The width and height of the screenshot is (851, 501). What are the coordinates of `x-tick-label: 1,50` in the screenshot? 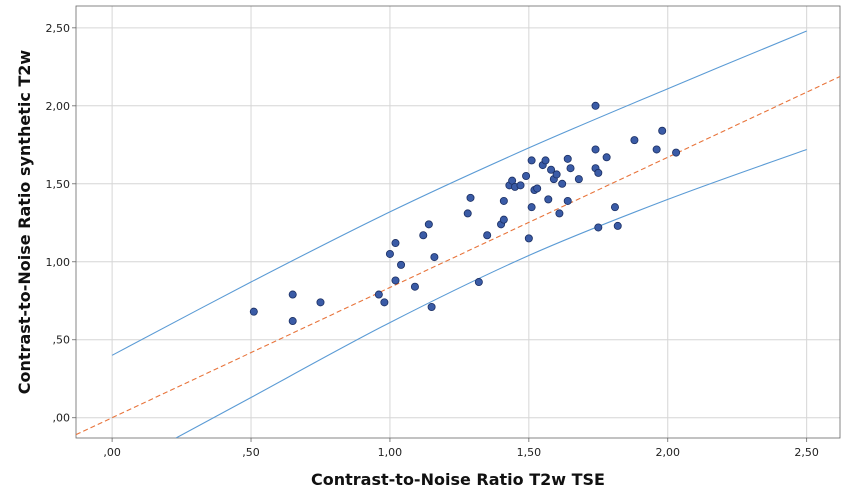 It's located at (529, 452).